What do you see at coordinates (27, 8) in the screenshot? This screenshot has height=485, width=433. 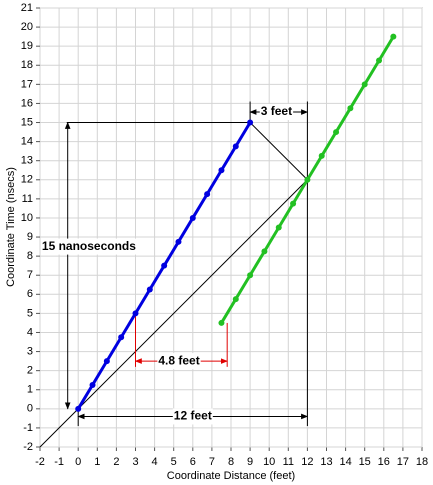 I see `y-tick-label: 21` at bounding box center [27, 8].